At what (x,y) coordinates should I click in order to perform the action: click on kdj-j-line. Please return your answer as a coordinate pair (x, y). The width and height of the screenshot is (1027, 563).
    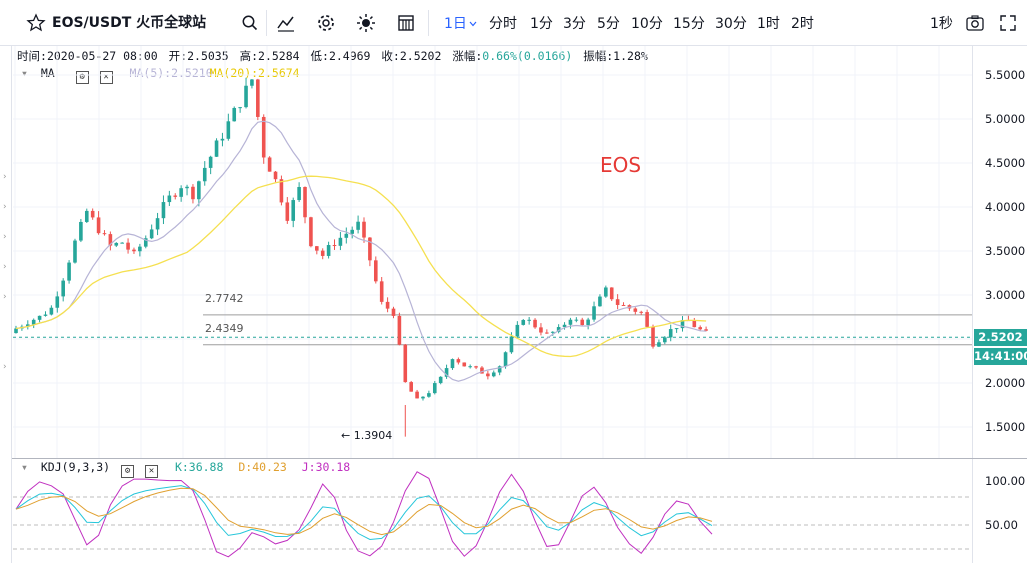
    Looking at the image, I should click on (364, 514).